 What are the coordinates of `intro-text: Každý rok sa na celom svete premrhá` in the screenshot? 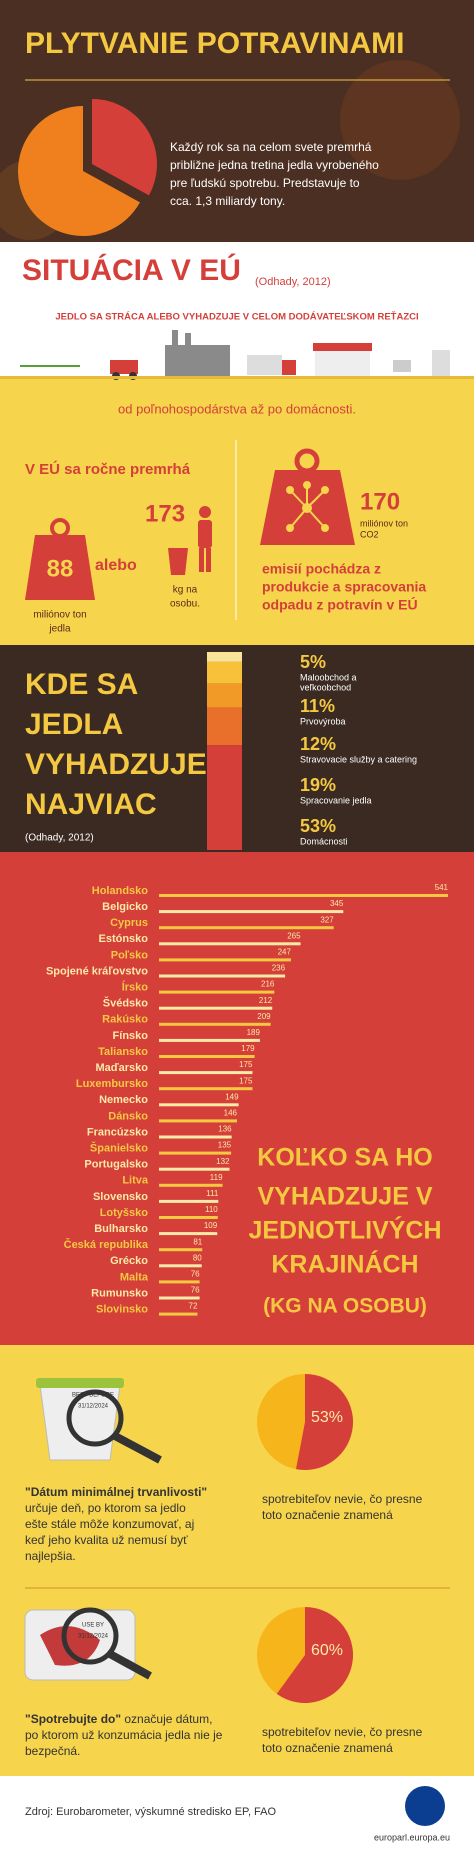 It's located at (271, 147).